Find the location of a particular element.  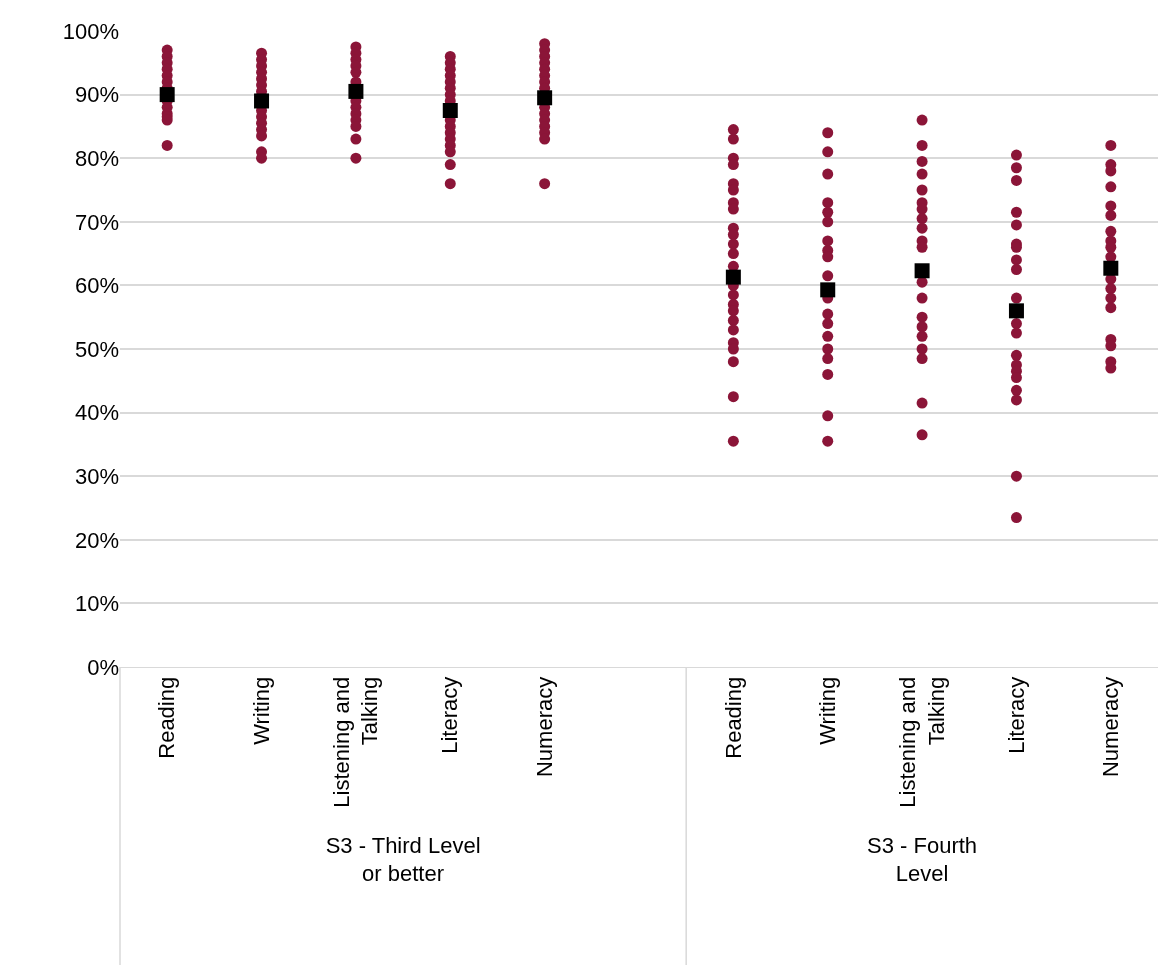

y-tick-label: 70% is located at coordinates (96, 222).